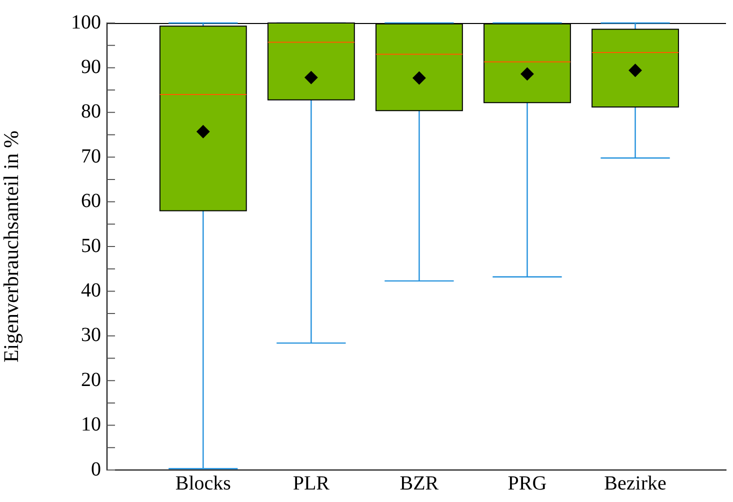 The image size is (733, 502). What do you see at coordinates (91, 335) in the screenshot?
I see `y-tick-label: 30` at bounding box center [91, 335].